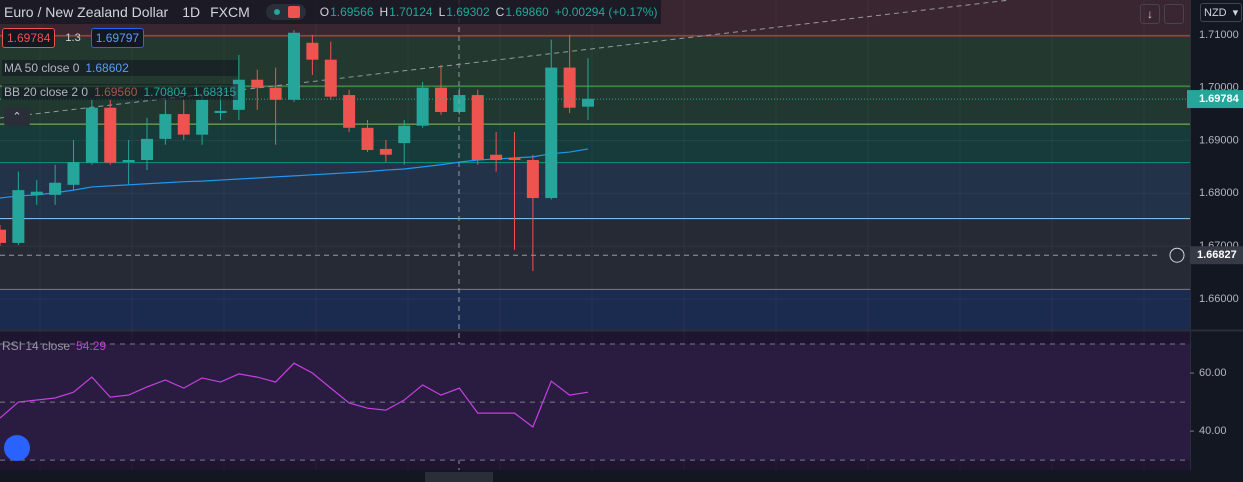 This screenshot has height=482, width=1243. What do you see at coordinates (46, 92) in the screenshot?
I see `legend-name: BB 20 close 2 0` at bounding box center [46, 92].